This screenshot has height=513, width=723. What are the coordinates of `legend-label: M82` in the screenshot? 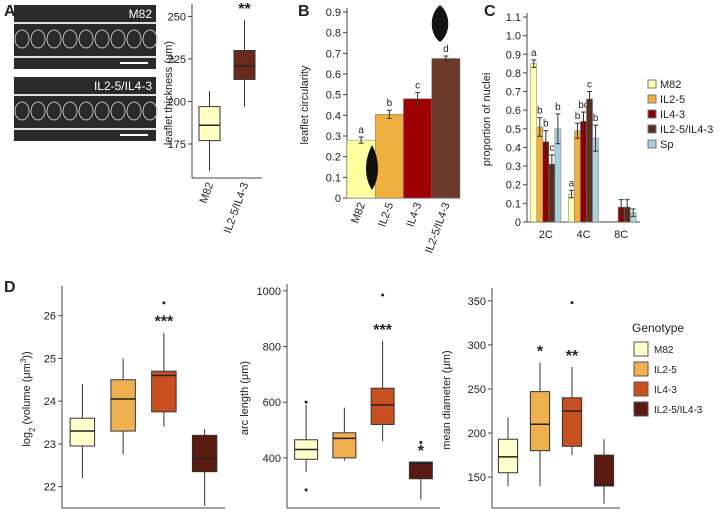 It's located at (664, 350).